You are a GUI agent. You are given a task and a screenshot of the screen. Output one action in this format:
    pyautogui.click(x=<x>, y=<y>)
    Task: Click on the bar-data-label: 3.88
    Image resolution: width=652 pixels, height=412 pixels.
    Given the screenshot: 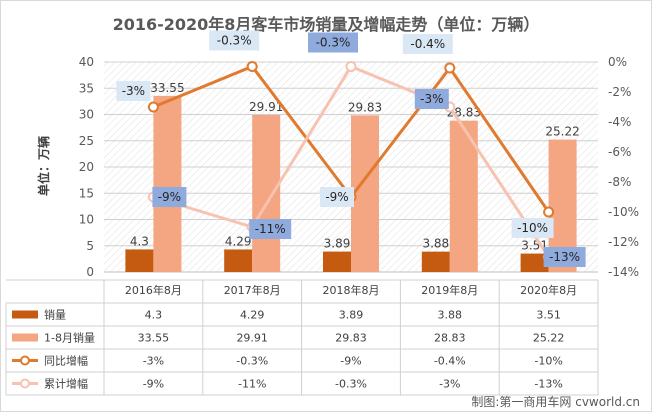 What is the action you would take?
    pyautogui.click(x=435, y=244)
    